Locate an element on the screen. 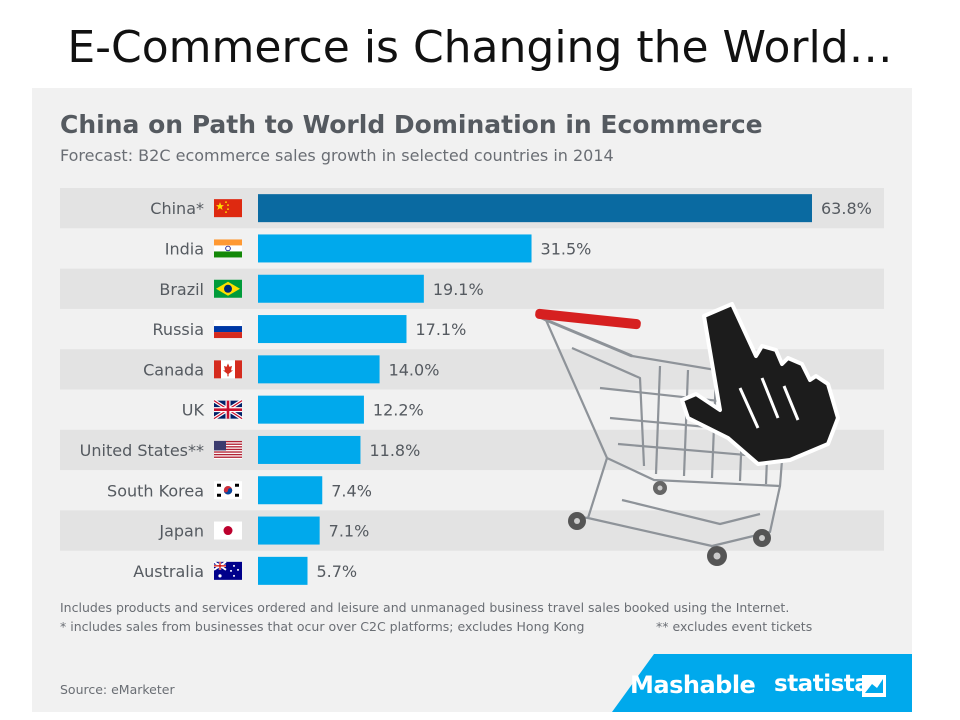  value-label: 17.1% is located at coordinates (440, 329).